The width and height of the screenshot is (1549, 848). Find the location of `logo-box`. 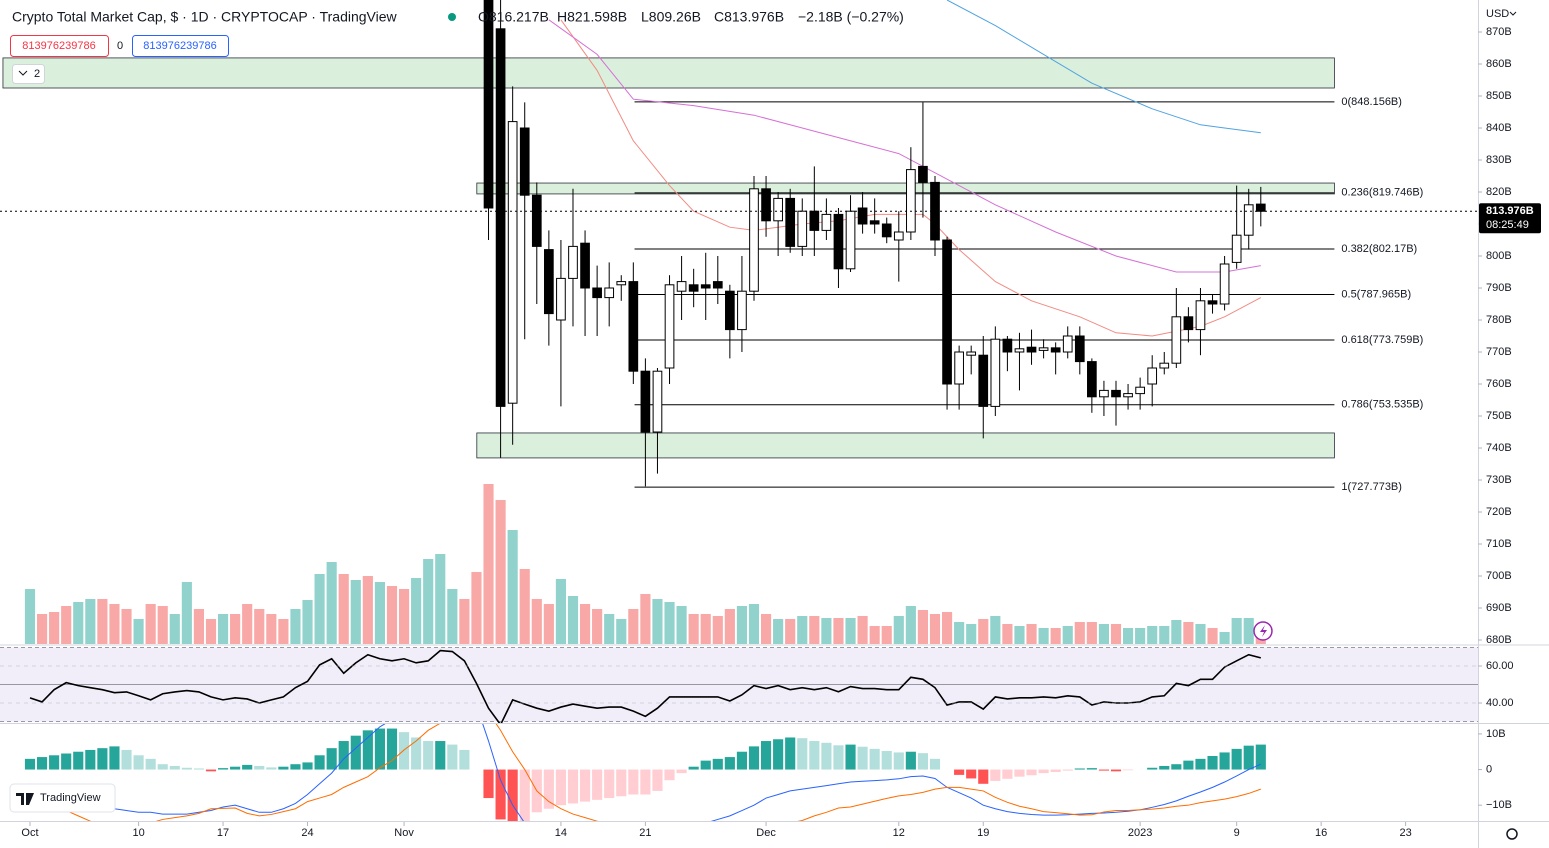

logo-box is located at coordinates (62, 798).